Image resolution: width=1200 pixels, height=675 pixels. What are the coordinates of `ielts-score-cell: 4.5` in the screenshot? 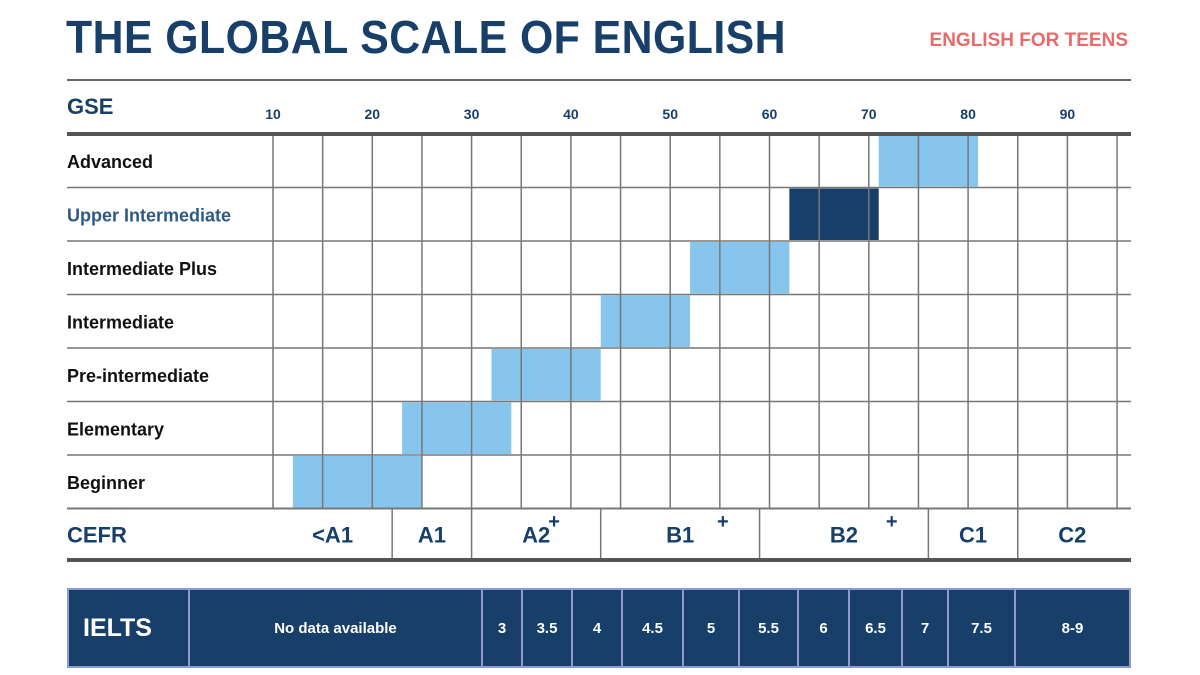 It's located at (651, 628).